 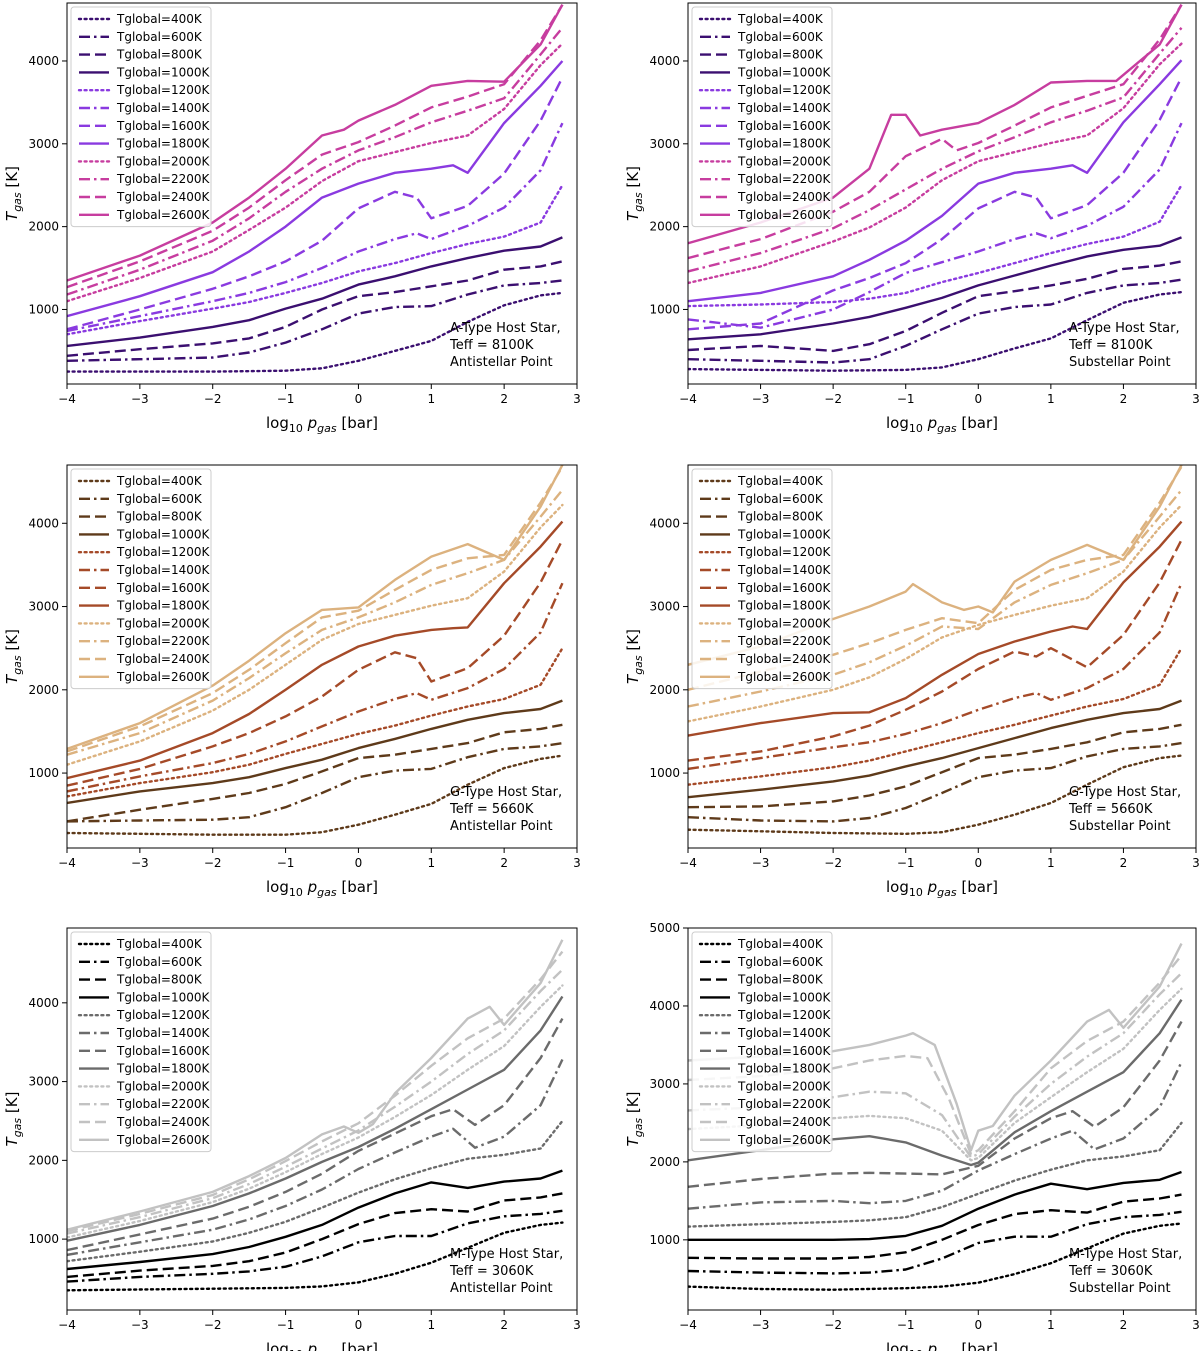 I want to click on series-line-tglobal-1000k, so click(x=935, y=749).